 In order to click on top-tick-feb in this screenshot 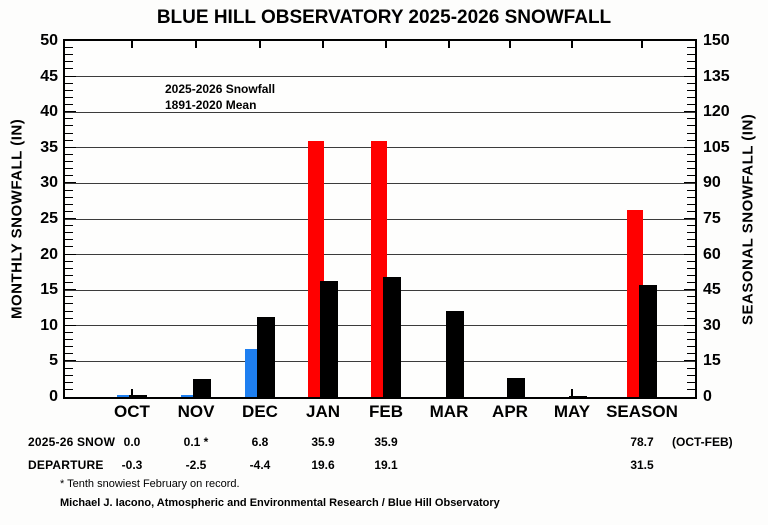, I will do `click(386, 44)`.